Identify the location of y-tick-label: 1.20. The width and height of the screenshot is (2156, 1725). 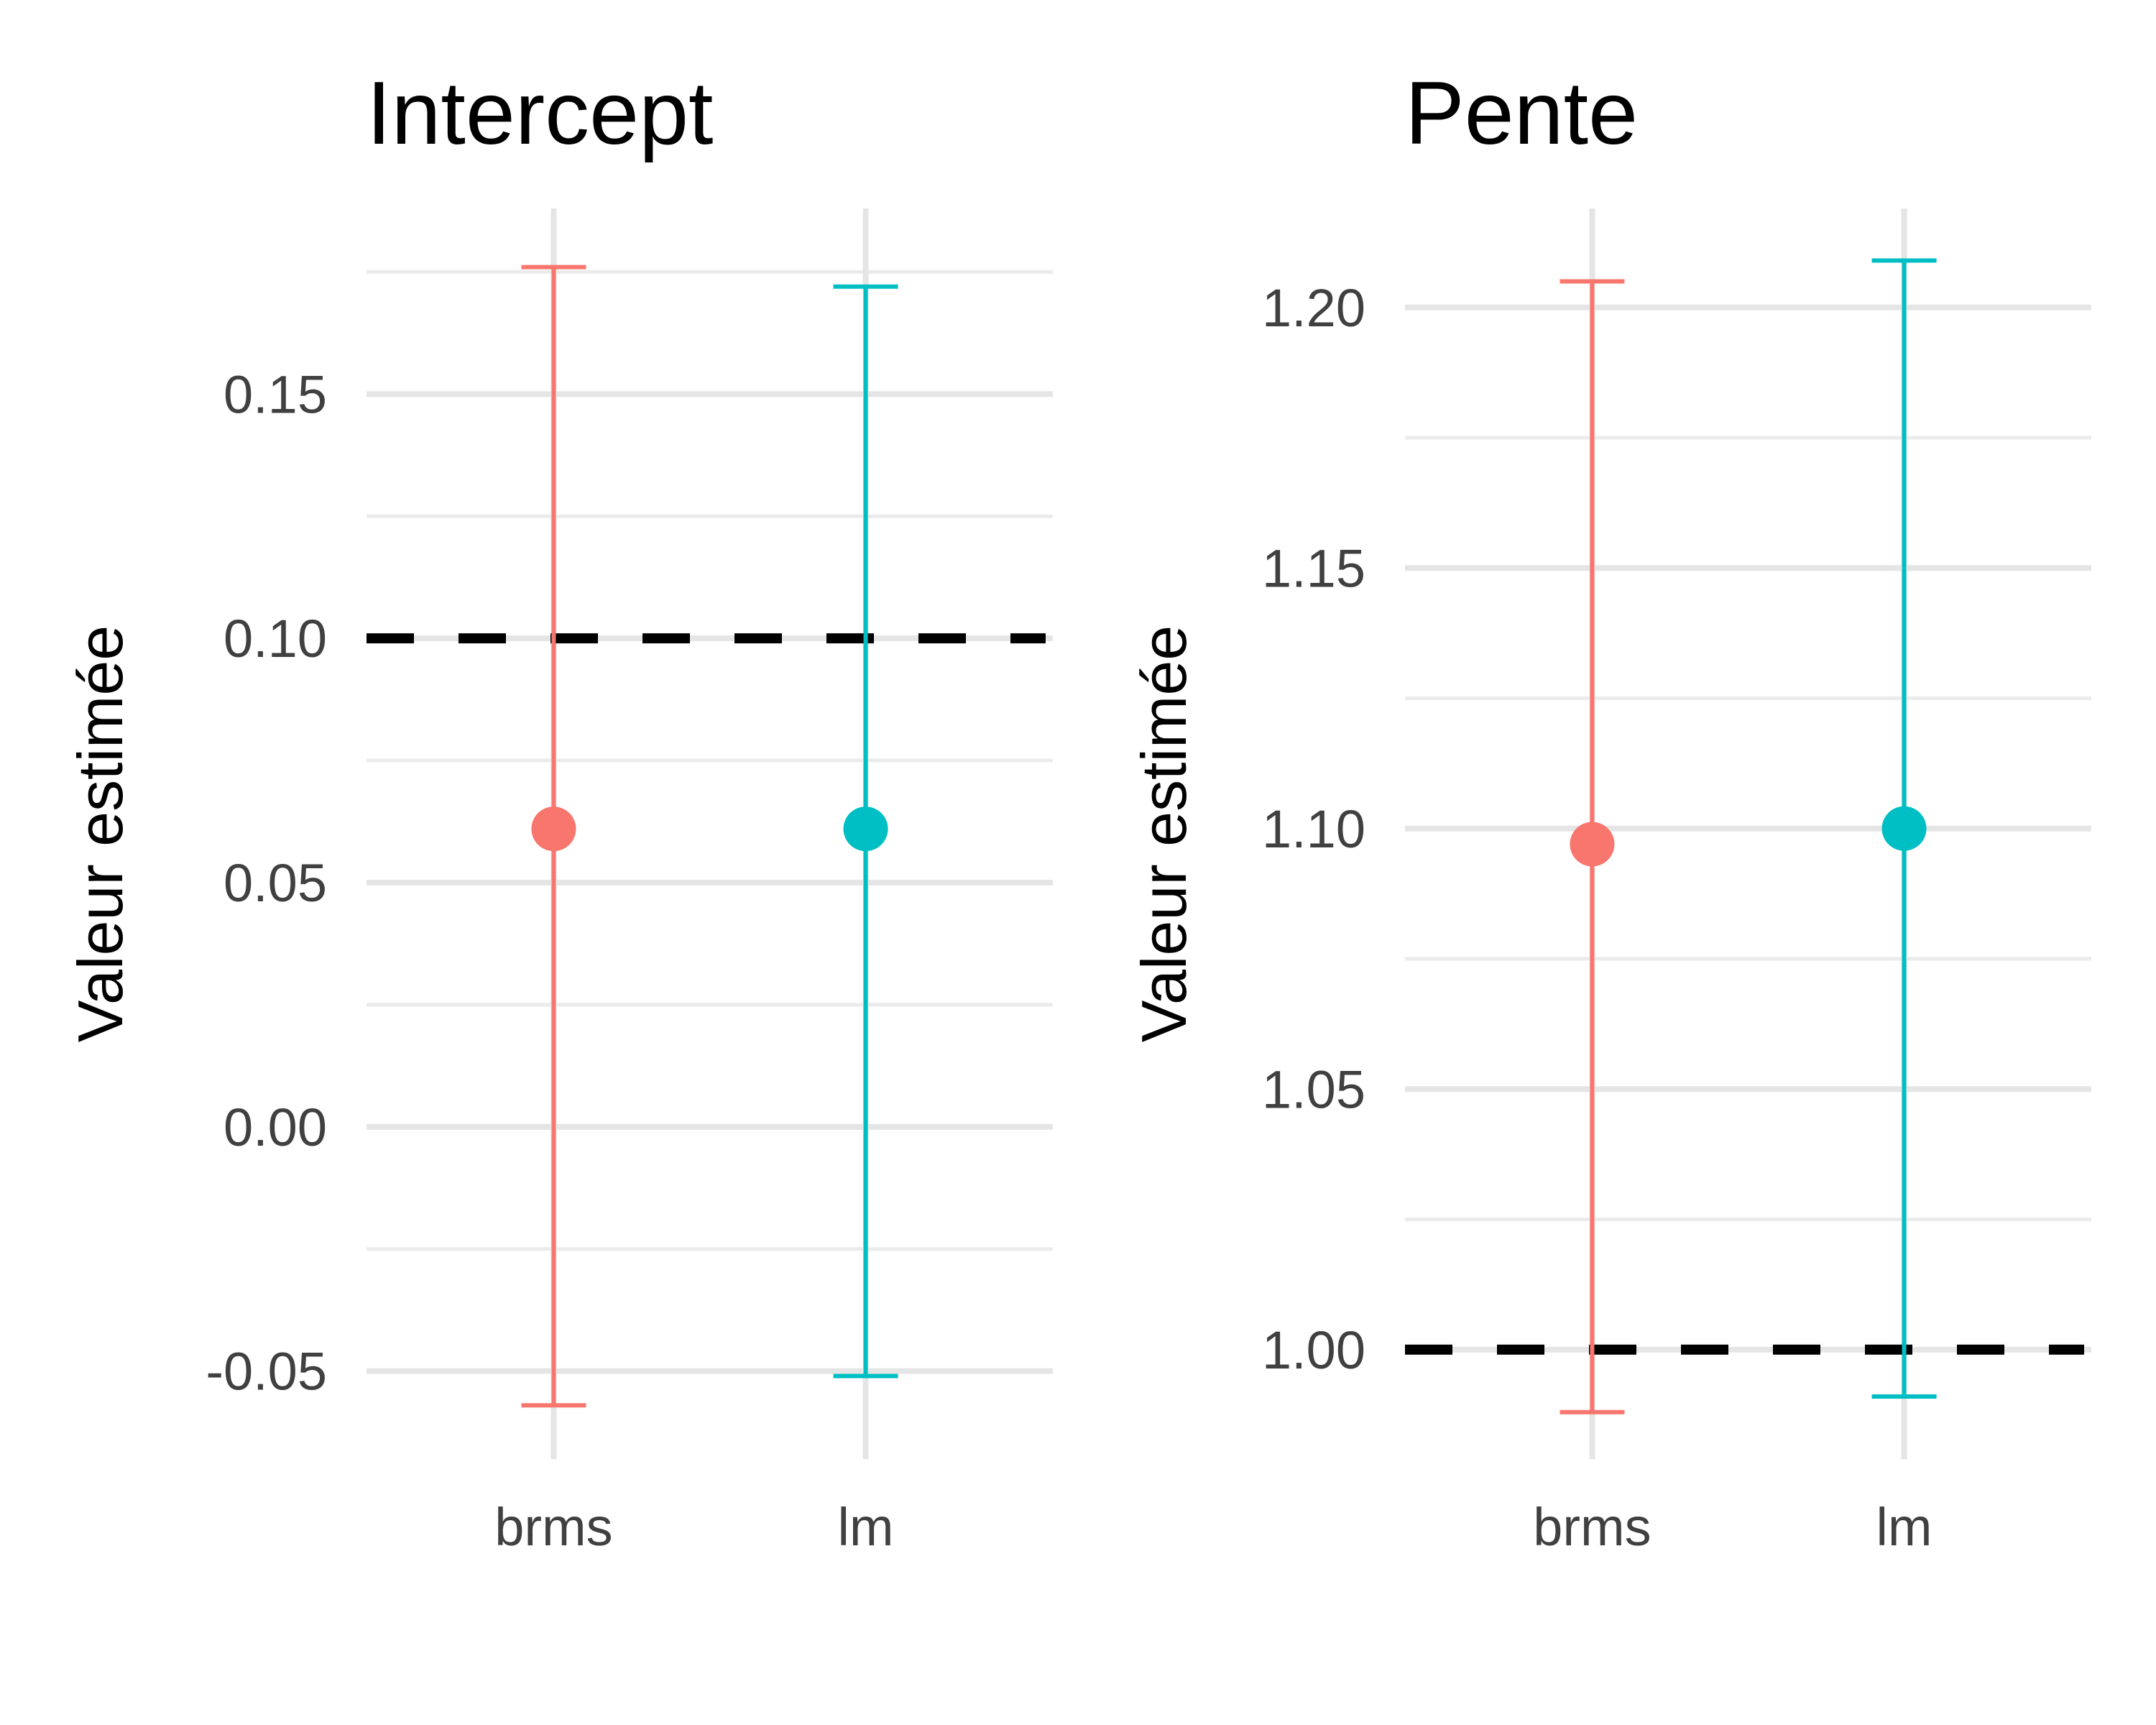
(1313, 308).